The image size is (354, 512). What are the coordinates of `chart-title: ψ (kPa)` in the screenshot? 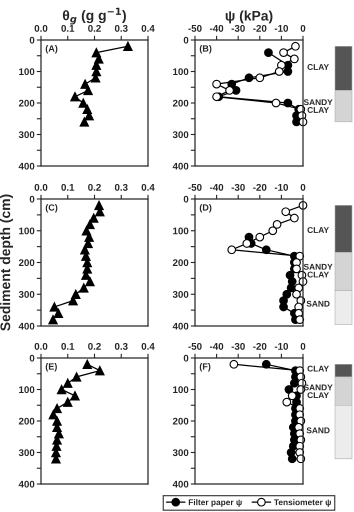 It's located at (249, 17).